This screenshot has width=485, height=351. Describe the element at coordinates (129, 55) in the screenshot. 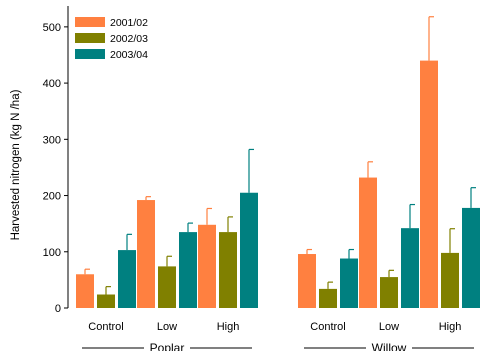

I see `legend-label: 2003/04` at that location.